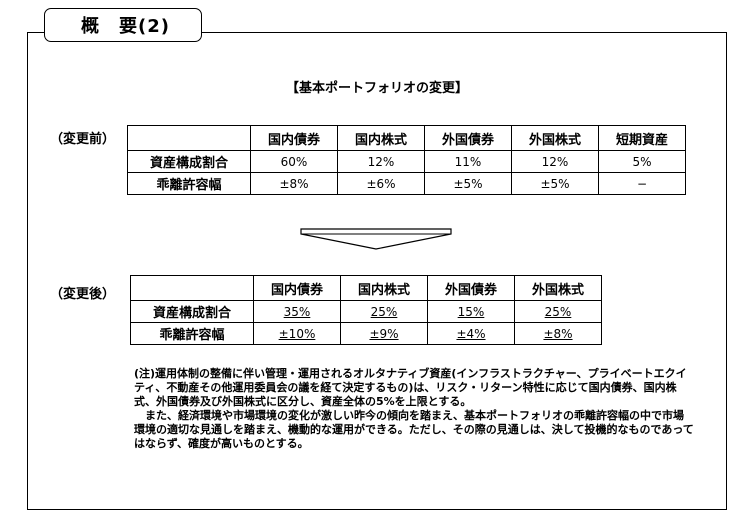  Describe the element at coordinates (376, 239) in the screenshot. I see `down-arrow-icon` at that location.